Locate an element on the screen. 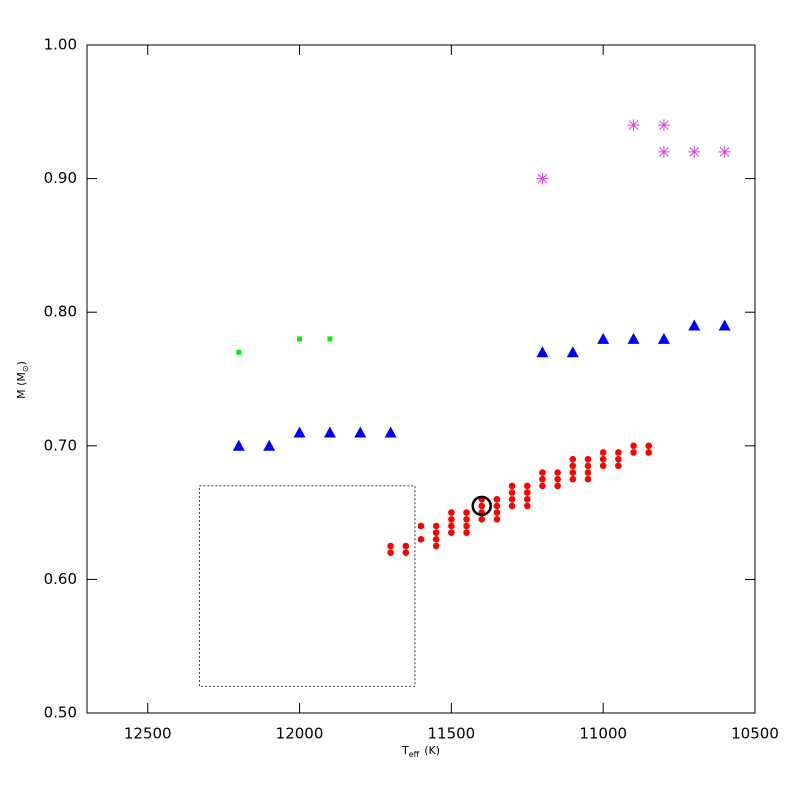 This screenshot has height=797, width=797. y-tick-label: 1.00 is located at coordinates (60, 45).